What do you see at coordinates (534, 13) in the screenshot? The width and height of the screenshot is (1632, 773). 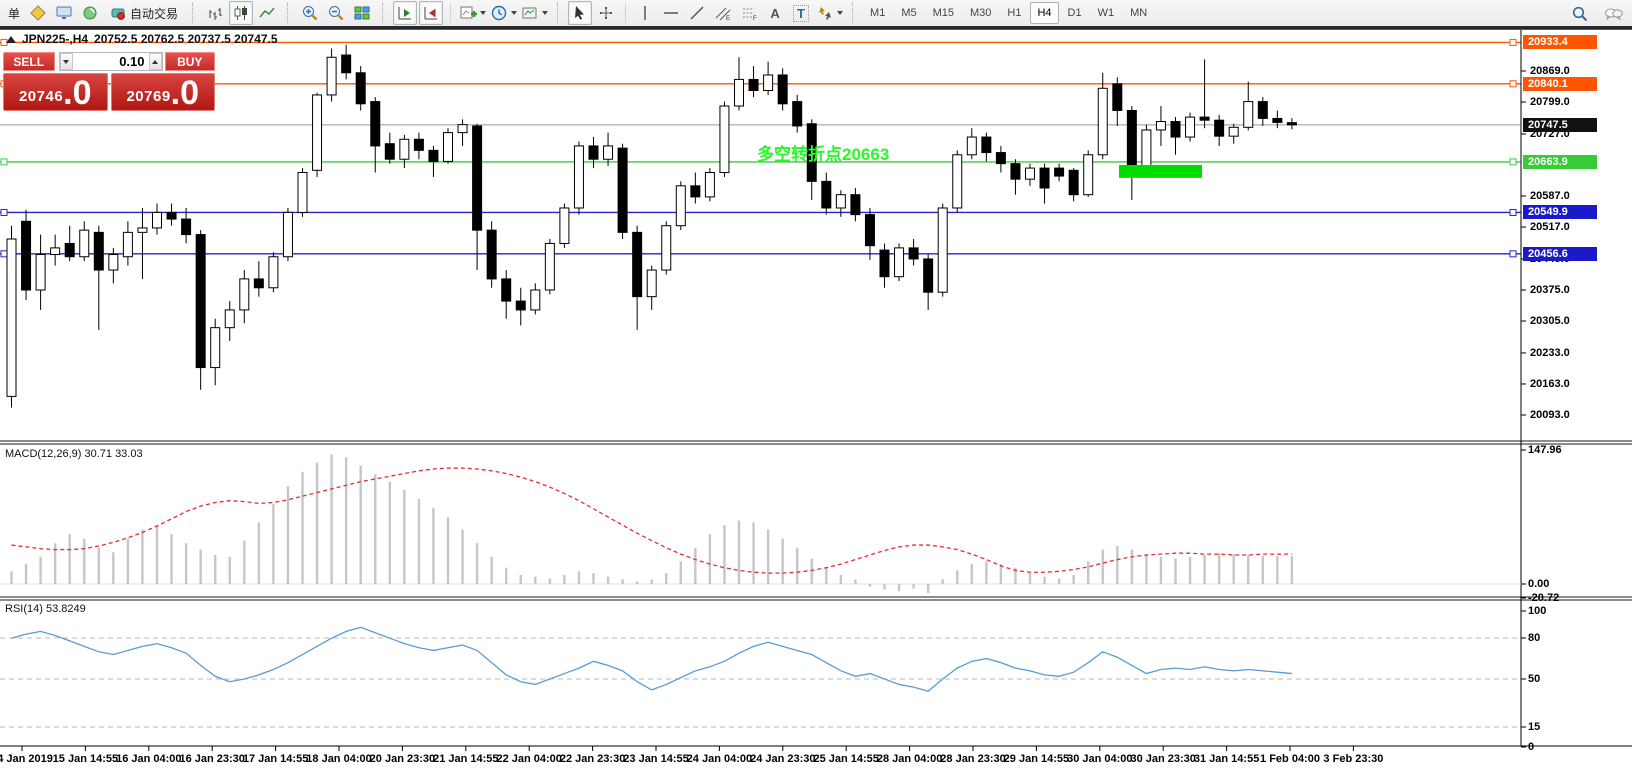 I see `templates-button` at bounding box center [534, 13].